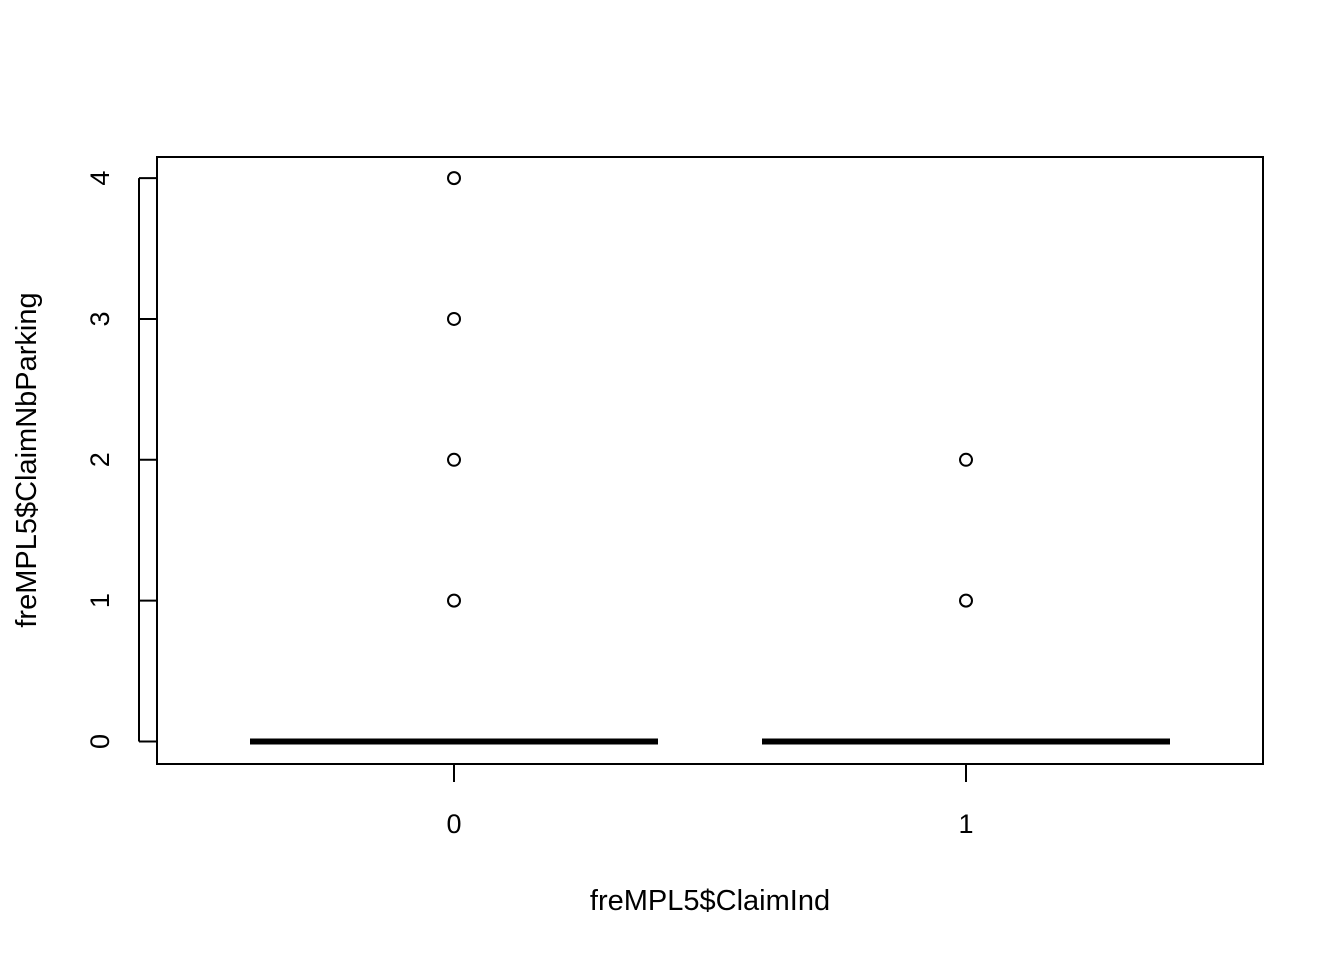 Image resolution: width=1344 pixels, height=960 pixels. I want to click on x-tick-label: 0, so click(453, 824).